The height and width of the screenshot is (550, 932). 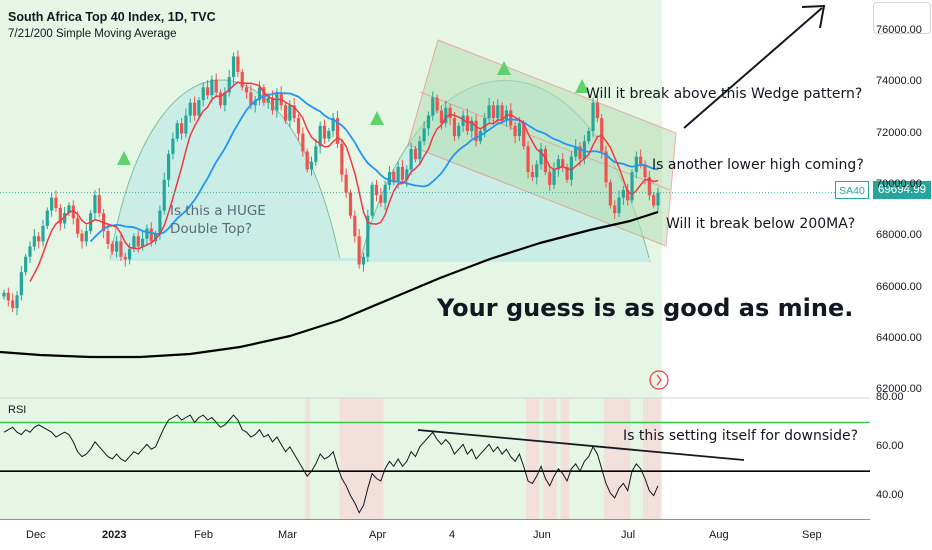 What do you see at coordinates (17, 410) in the screenshot?
I see `rsi-pane-label: RSI` at bounding box center [17, 410].